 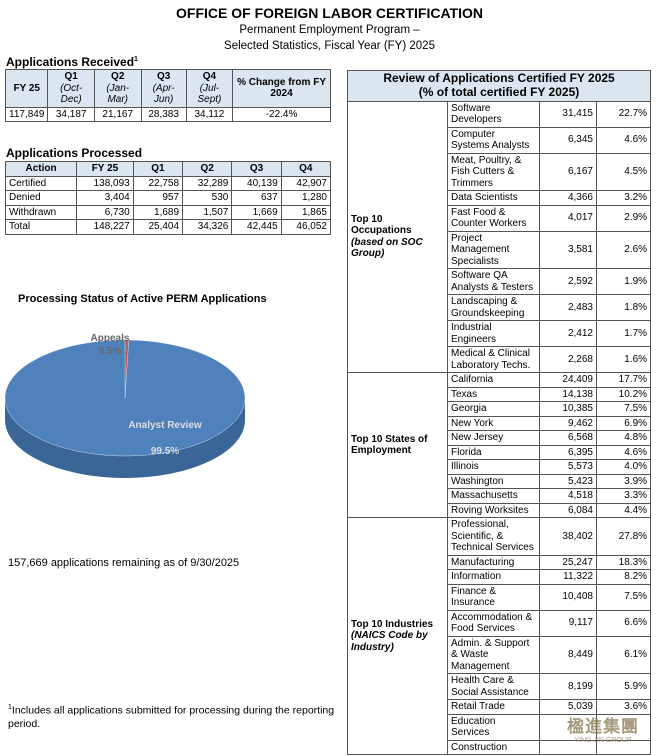 What do you see at coordinates (207, 198) in the screenshot?
I see `cell: 530` at bounding box center [207, 198].